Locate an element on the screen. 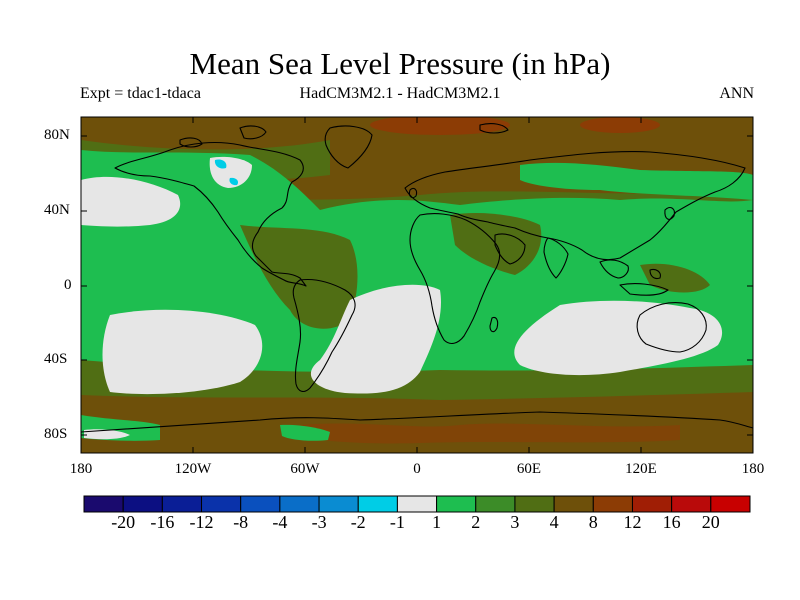 Image resolution: width=800 pixels, height=600 pixels. map-title: Mean Sea Level Pressure (in hPa) is located at coordinates (400, 63).